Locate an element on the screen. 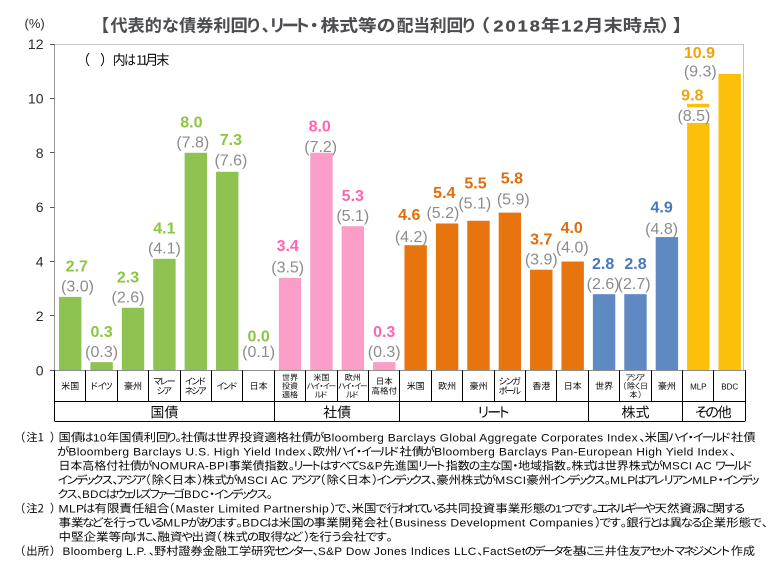 The image size is (772, 562). svg-text: 5.8 is located at coordinates (512, 179).